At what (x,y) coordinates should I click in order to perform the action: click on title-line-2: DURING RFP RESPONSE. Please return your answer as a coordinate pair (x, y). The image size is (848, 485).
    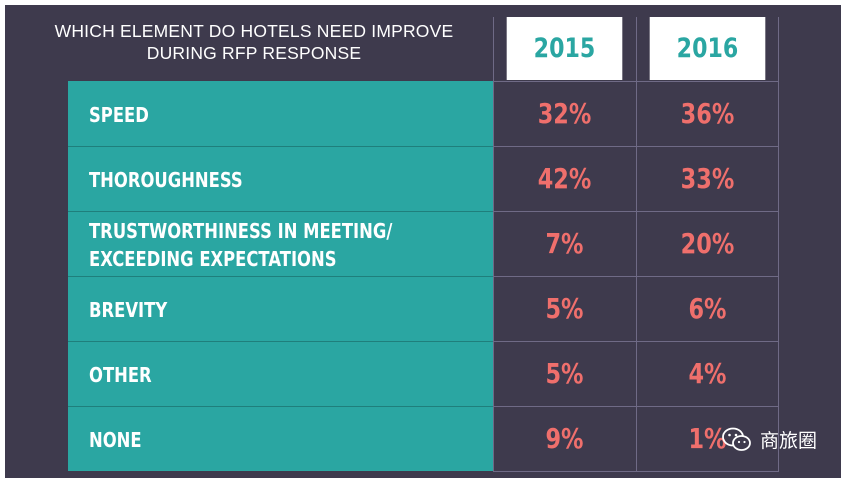
    Looking at the image, I should click on (254, 53).